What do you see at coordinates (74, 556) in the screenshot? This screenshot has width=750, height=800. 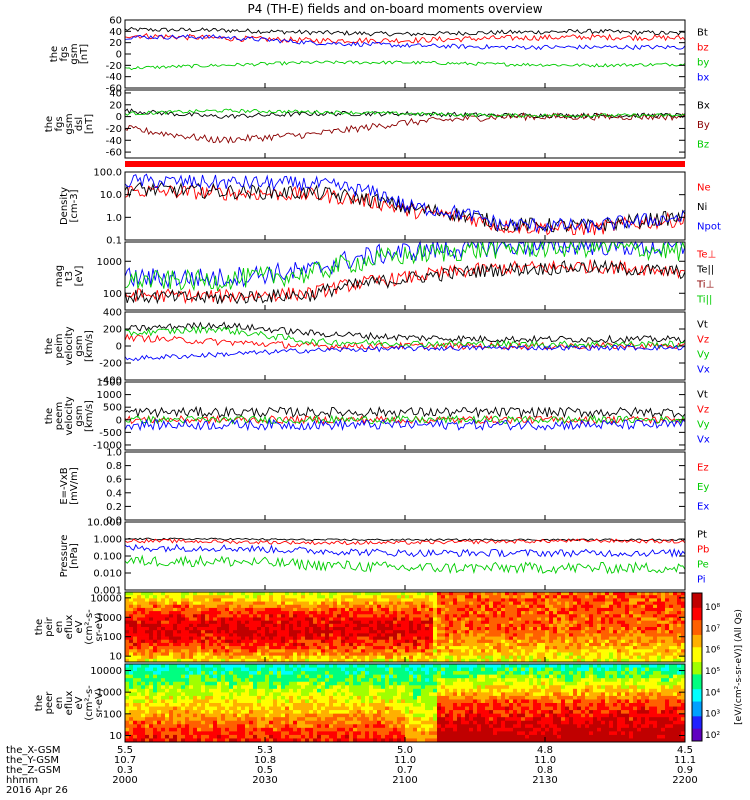 I see `y-axis-label-line: [nPa]` at bounding box center [74, 556].